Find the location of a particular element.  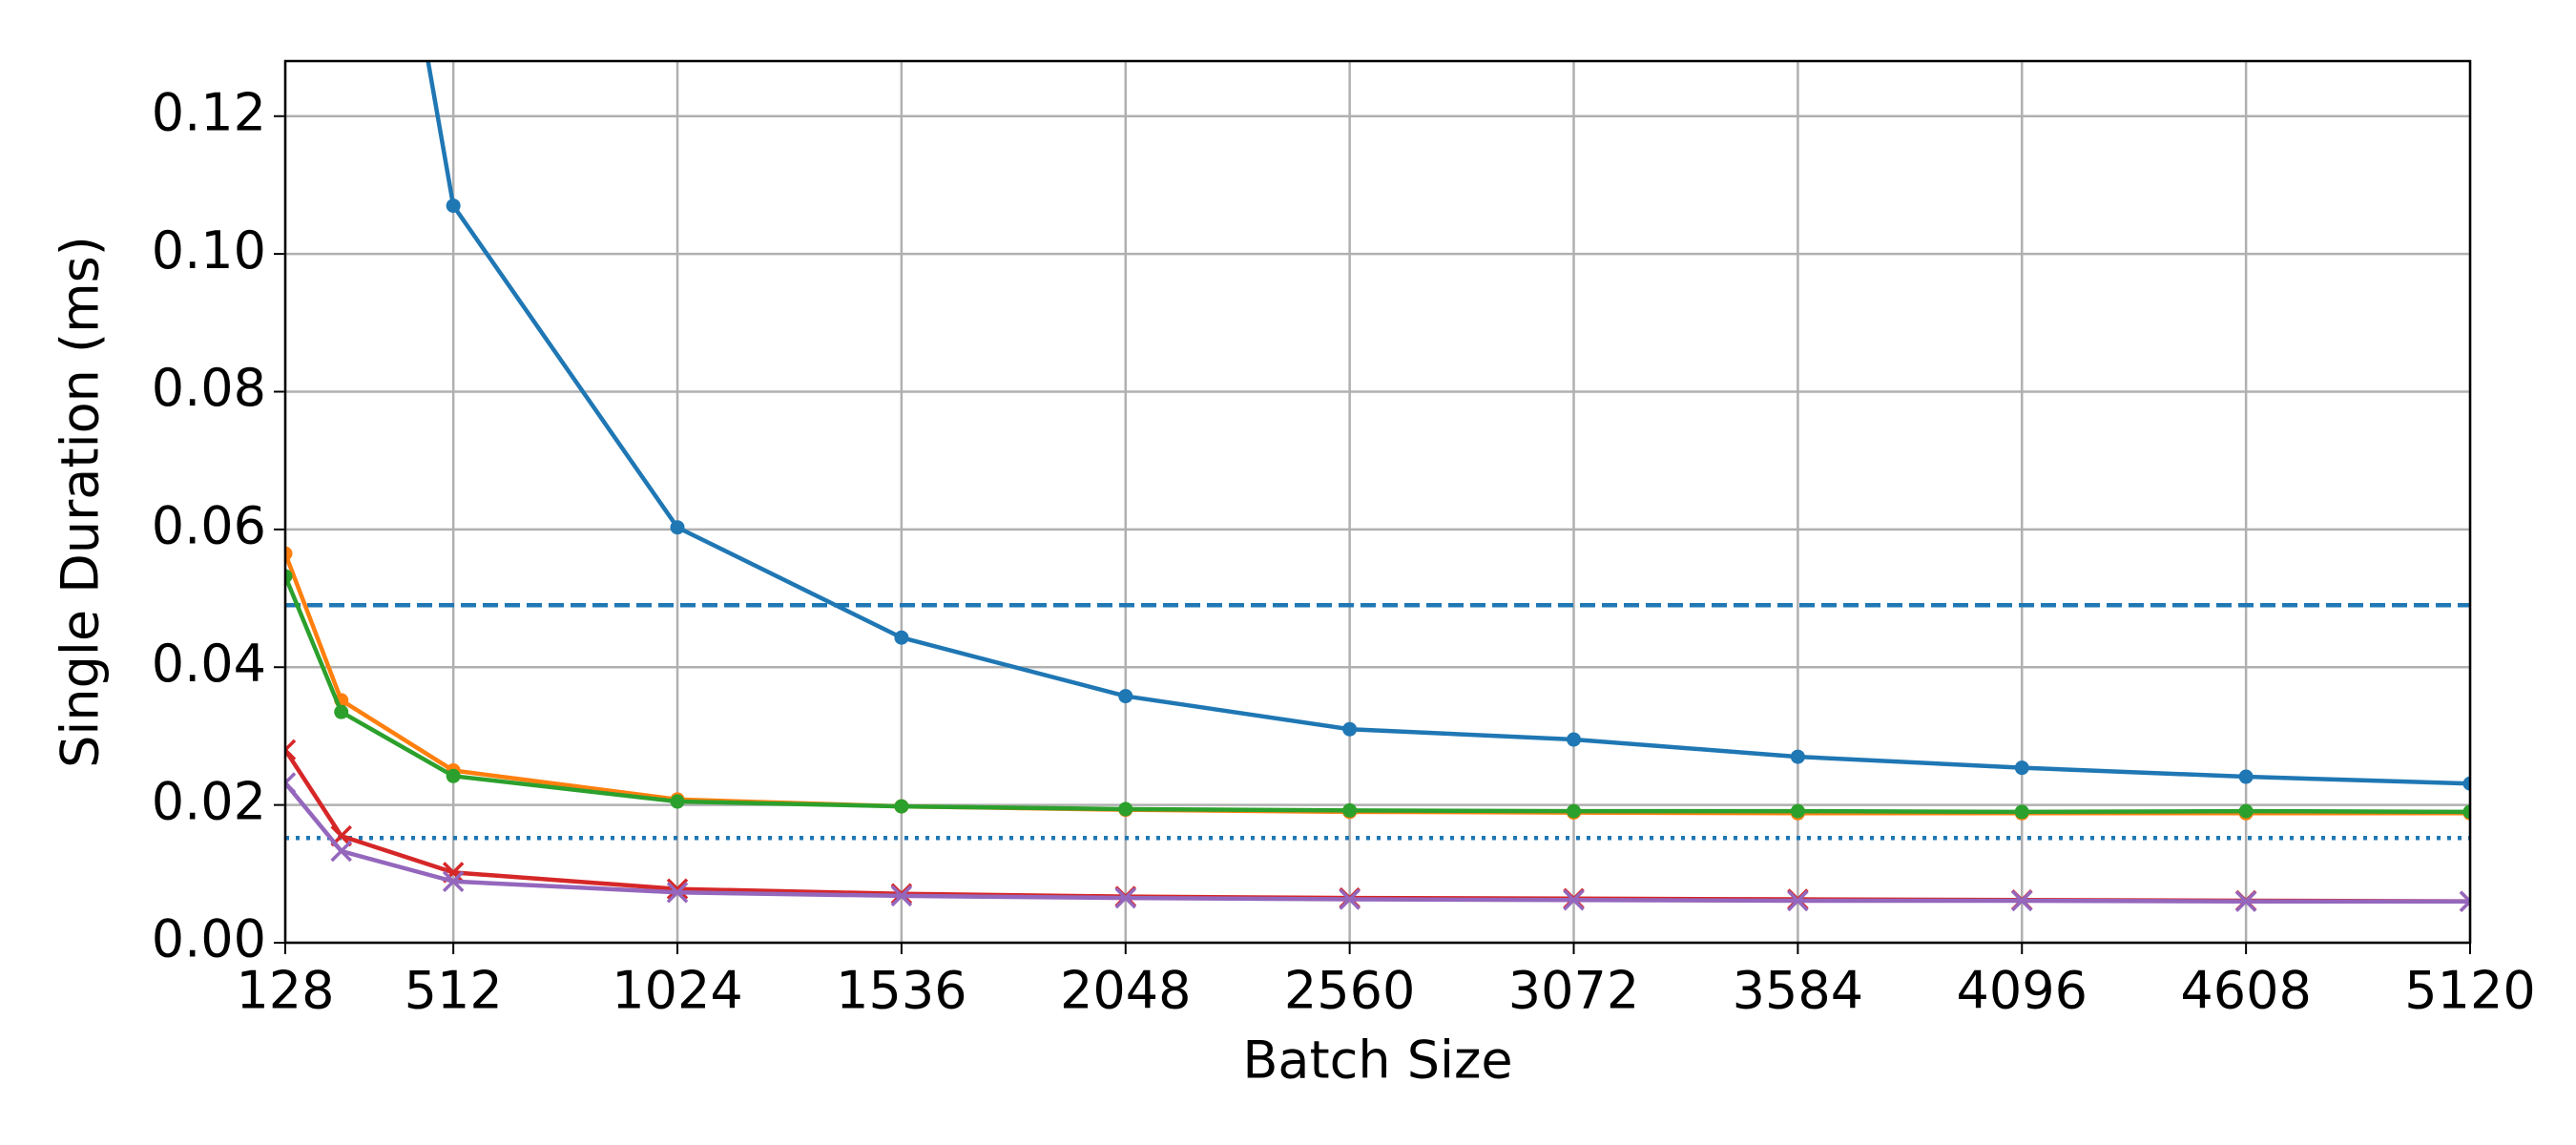

x-tick-label: 3072 is located at coordinates (1573, 991).